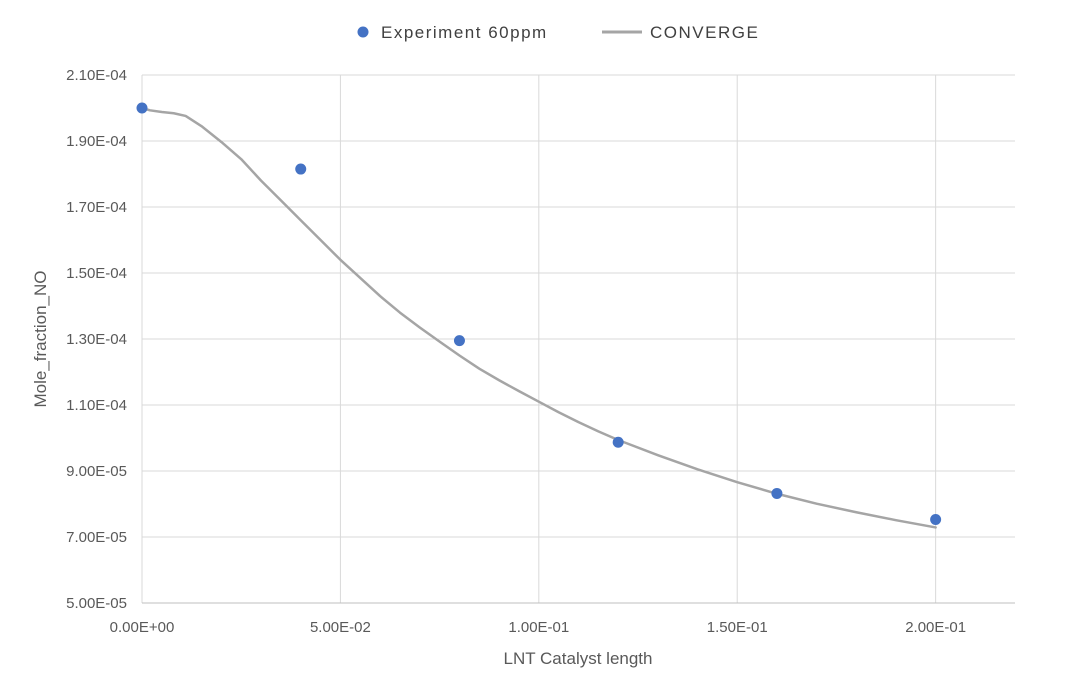  Describe the element at coordinates (935, 627) in the screenshot. I see `x-tick-label: 2.00E-01` at that location.